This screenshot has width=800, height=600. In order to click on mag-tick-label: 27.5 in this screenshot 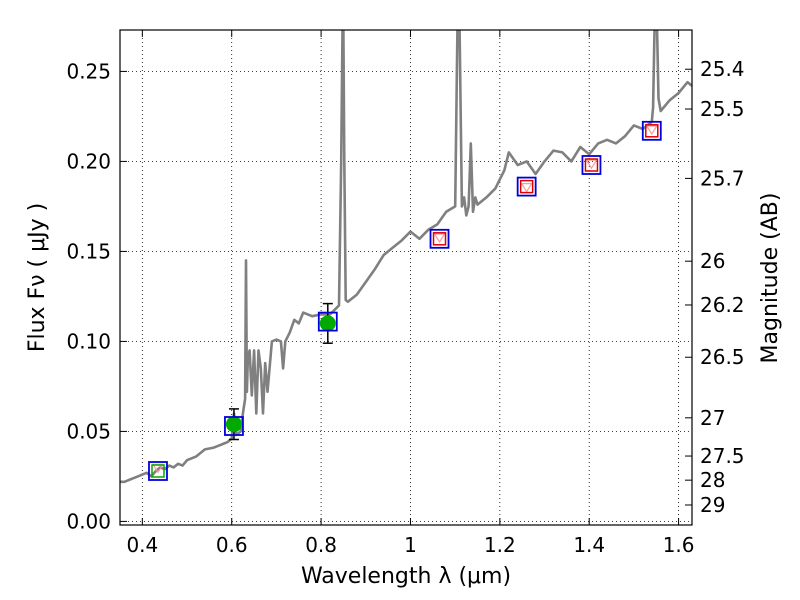, I will do `click(722, 456)`.